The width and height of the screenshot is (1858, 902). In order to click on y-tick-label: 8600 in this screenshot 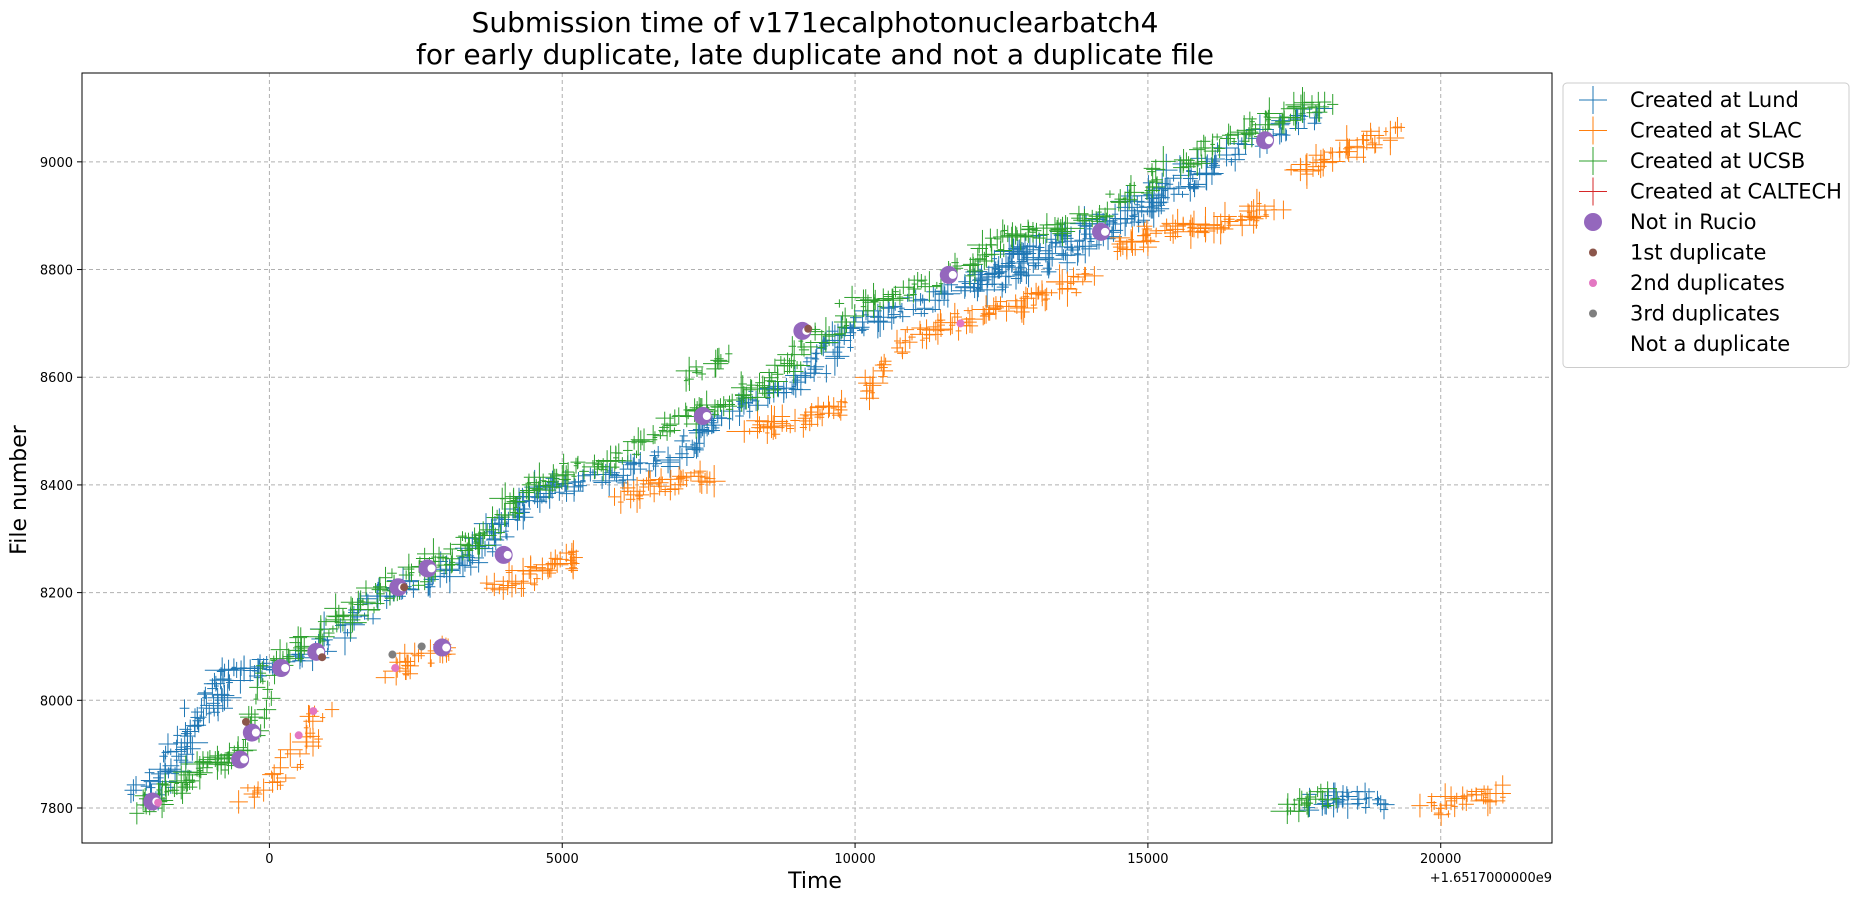, I will do `click(56, 378)`.